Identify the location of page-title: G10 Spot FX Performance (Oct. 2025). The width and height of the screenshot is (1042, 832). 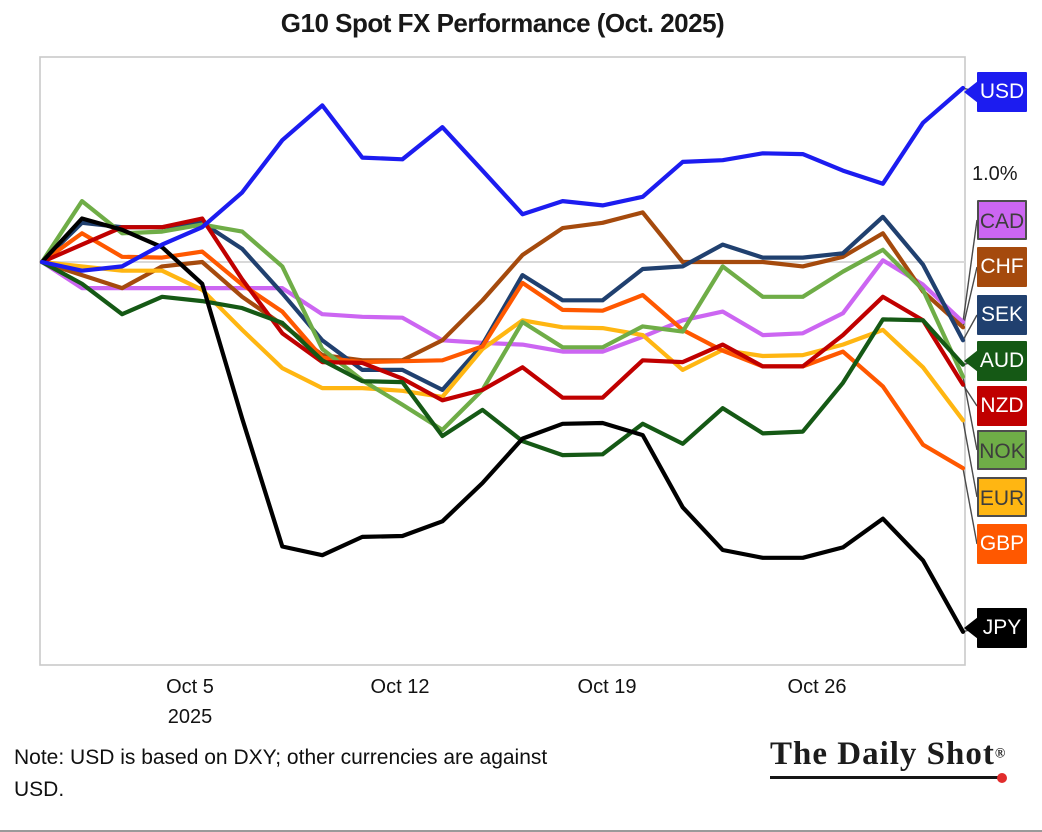
(502, 23).